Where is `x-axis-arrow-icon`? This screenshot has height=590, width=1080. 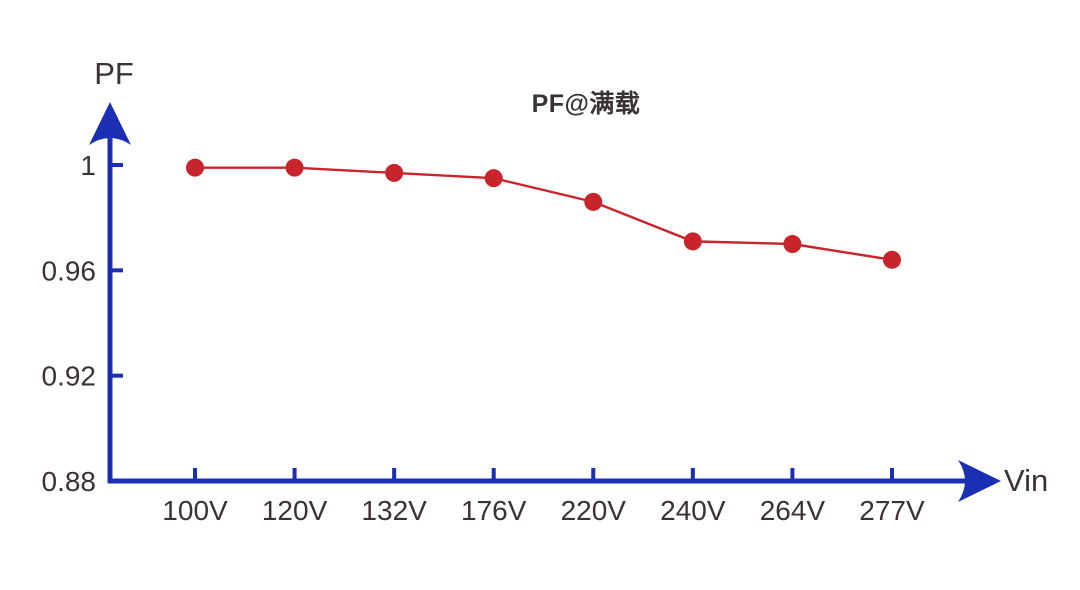 x-axis-arrow-icon is located at coordinates (979, 481).